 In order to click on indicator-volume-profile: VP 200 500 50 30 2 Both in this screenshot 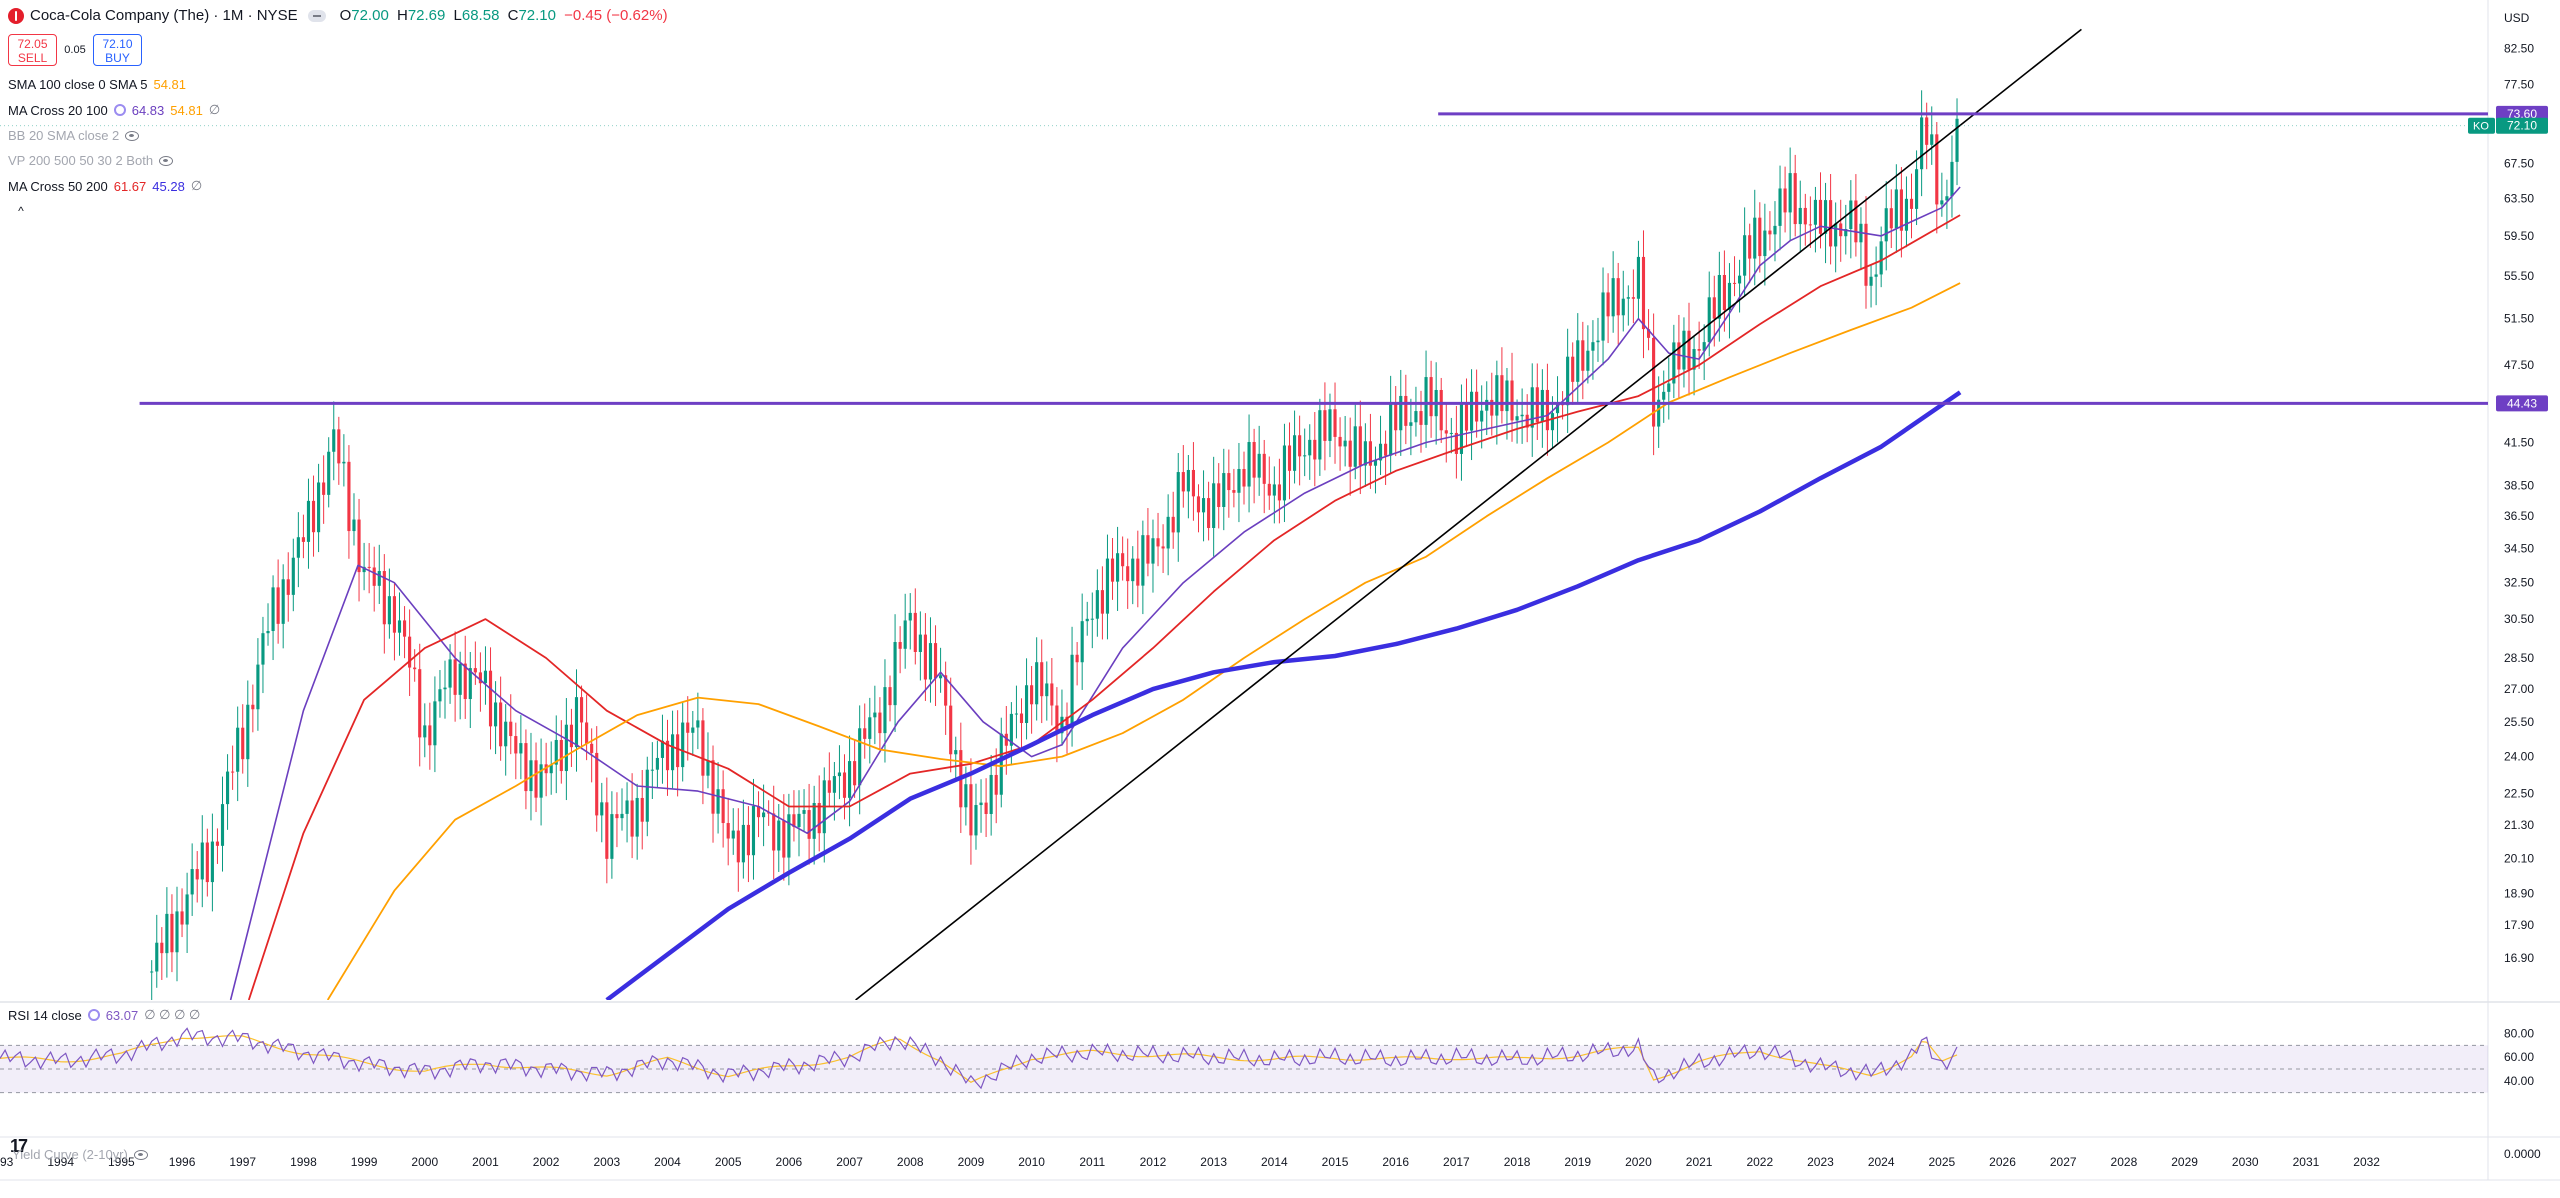, I will do `click(91, 160)`.